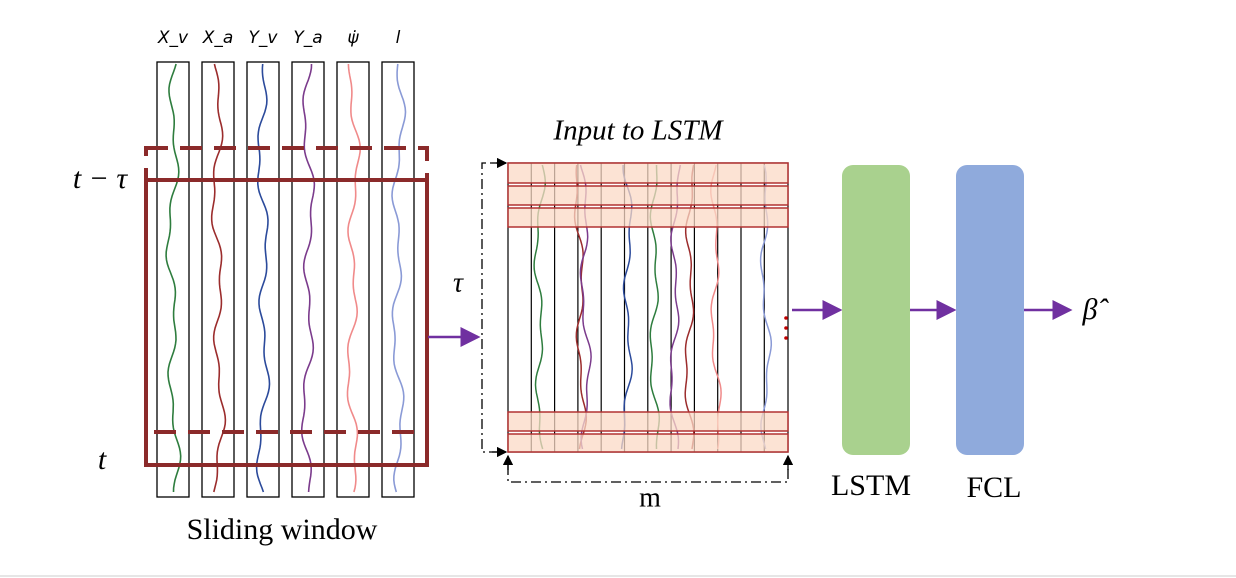 The width and height of the screenshot is (1236, 578). What do you see at coordinates (458, 282) in the screenshot?
I see `tau-label: τ` at bounding box center [458, 282].